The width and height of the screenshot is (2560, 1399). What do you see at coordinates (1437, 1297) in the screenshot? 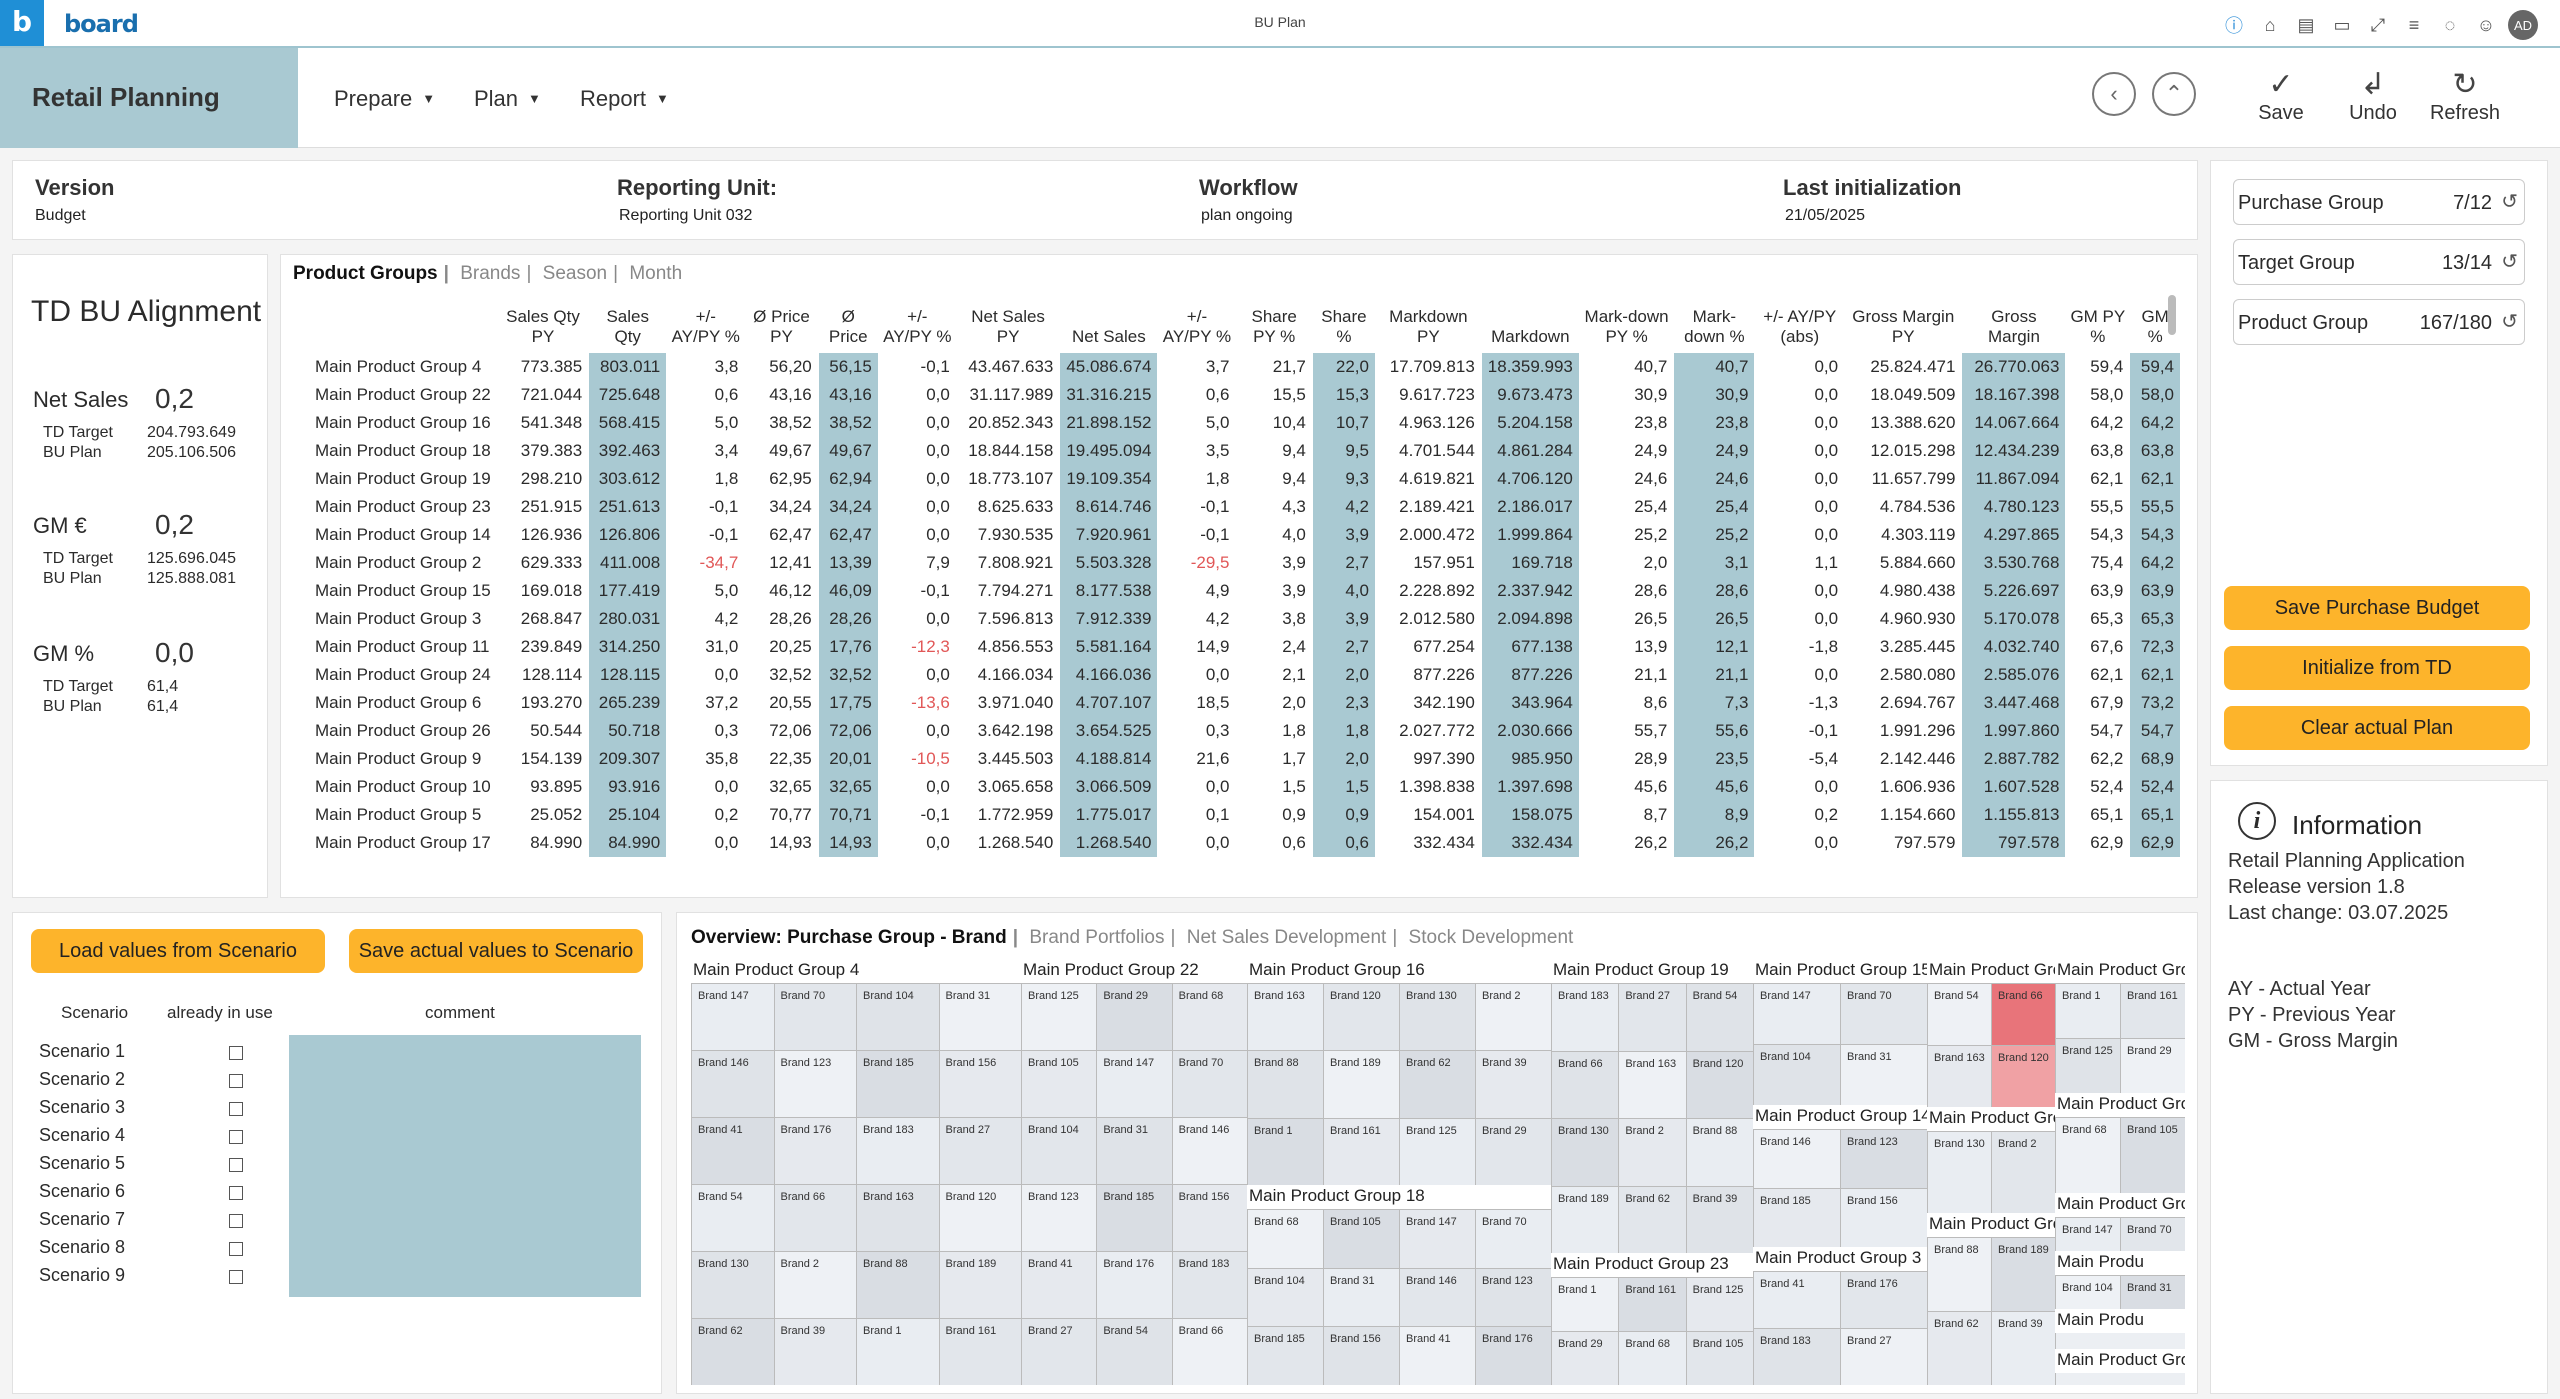
I see `treemap-brand-tile: Brand 146` at bounding box center [1437, 1297].